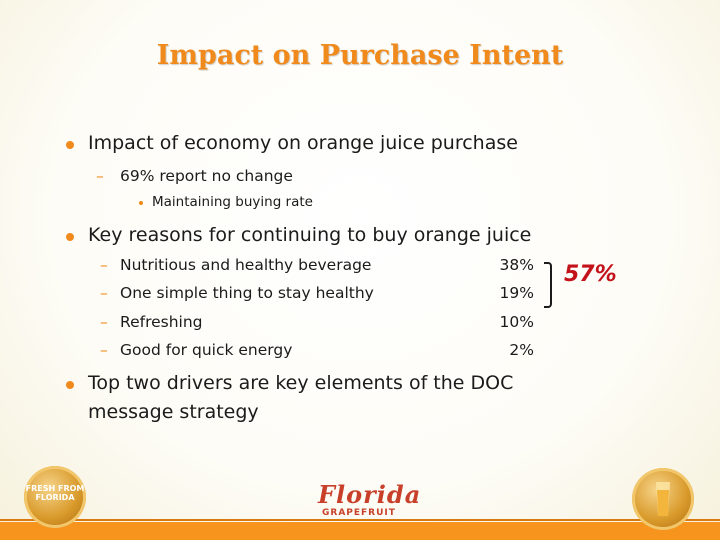  I want to click on reason-value: 10%, so click(516, 322).